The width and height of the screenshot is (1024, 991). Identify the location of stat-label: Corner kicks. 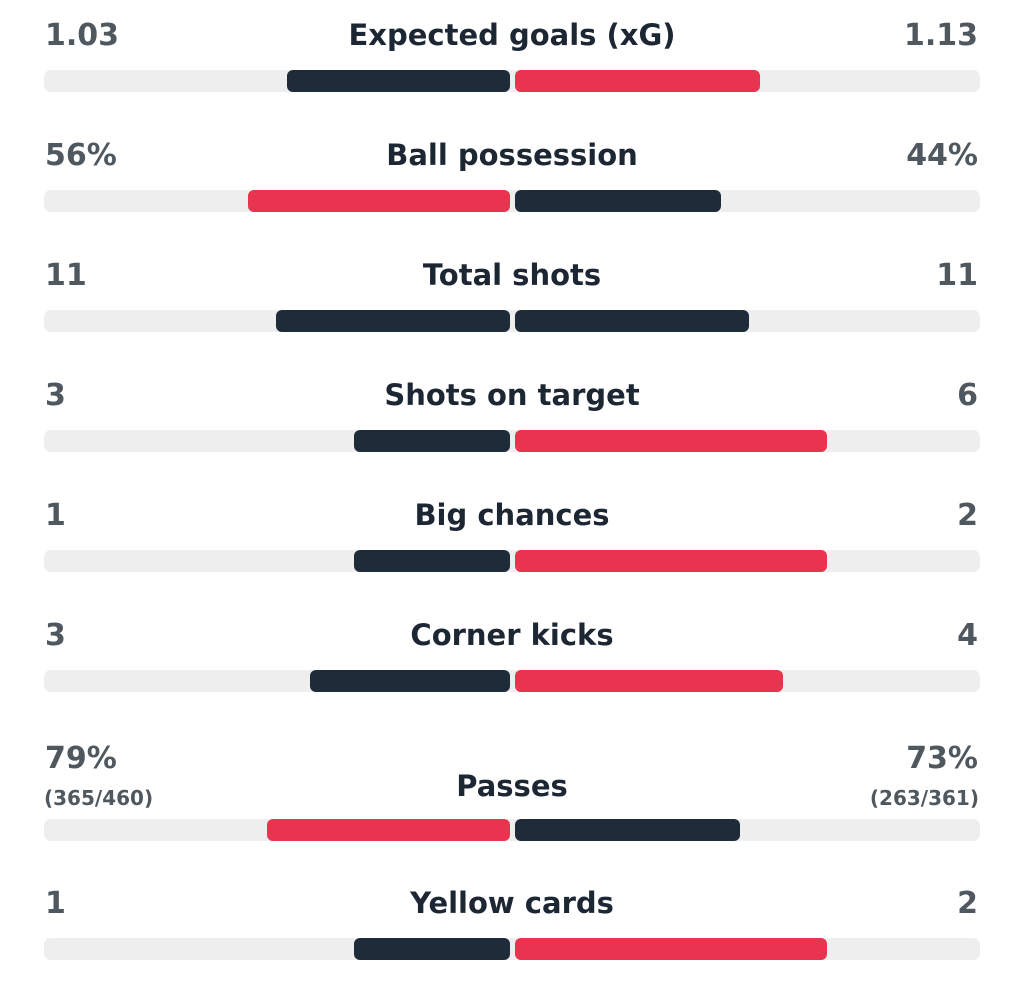
(512, 635).